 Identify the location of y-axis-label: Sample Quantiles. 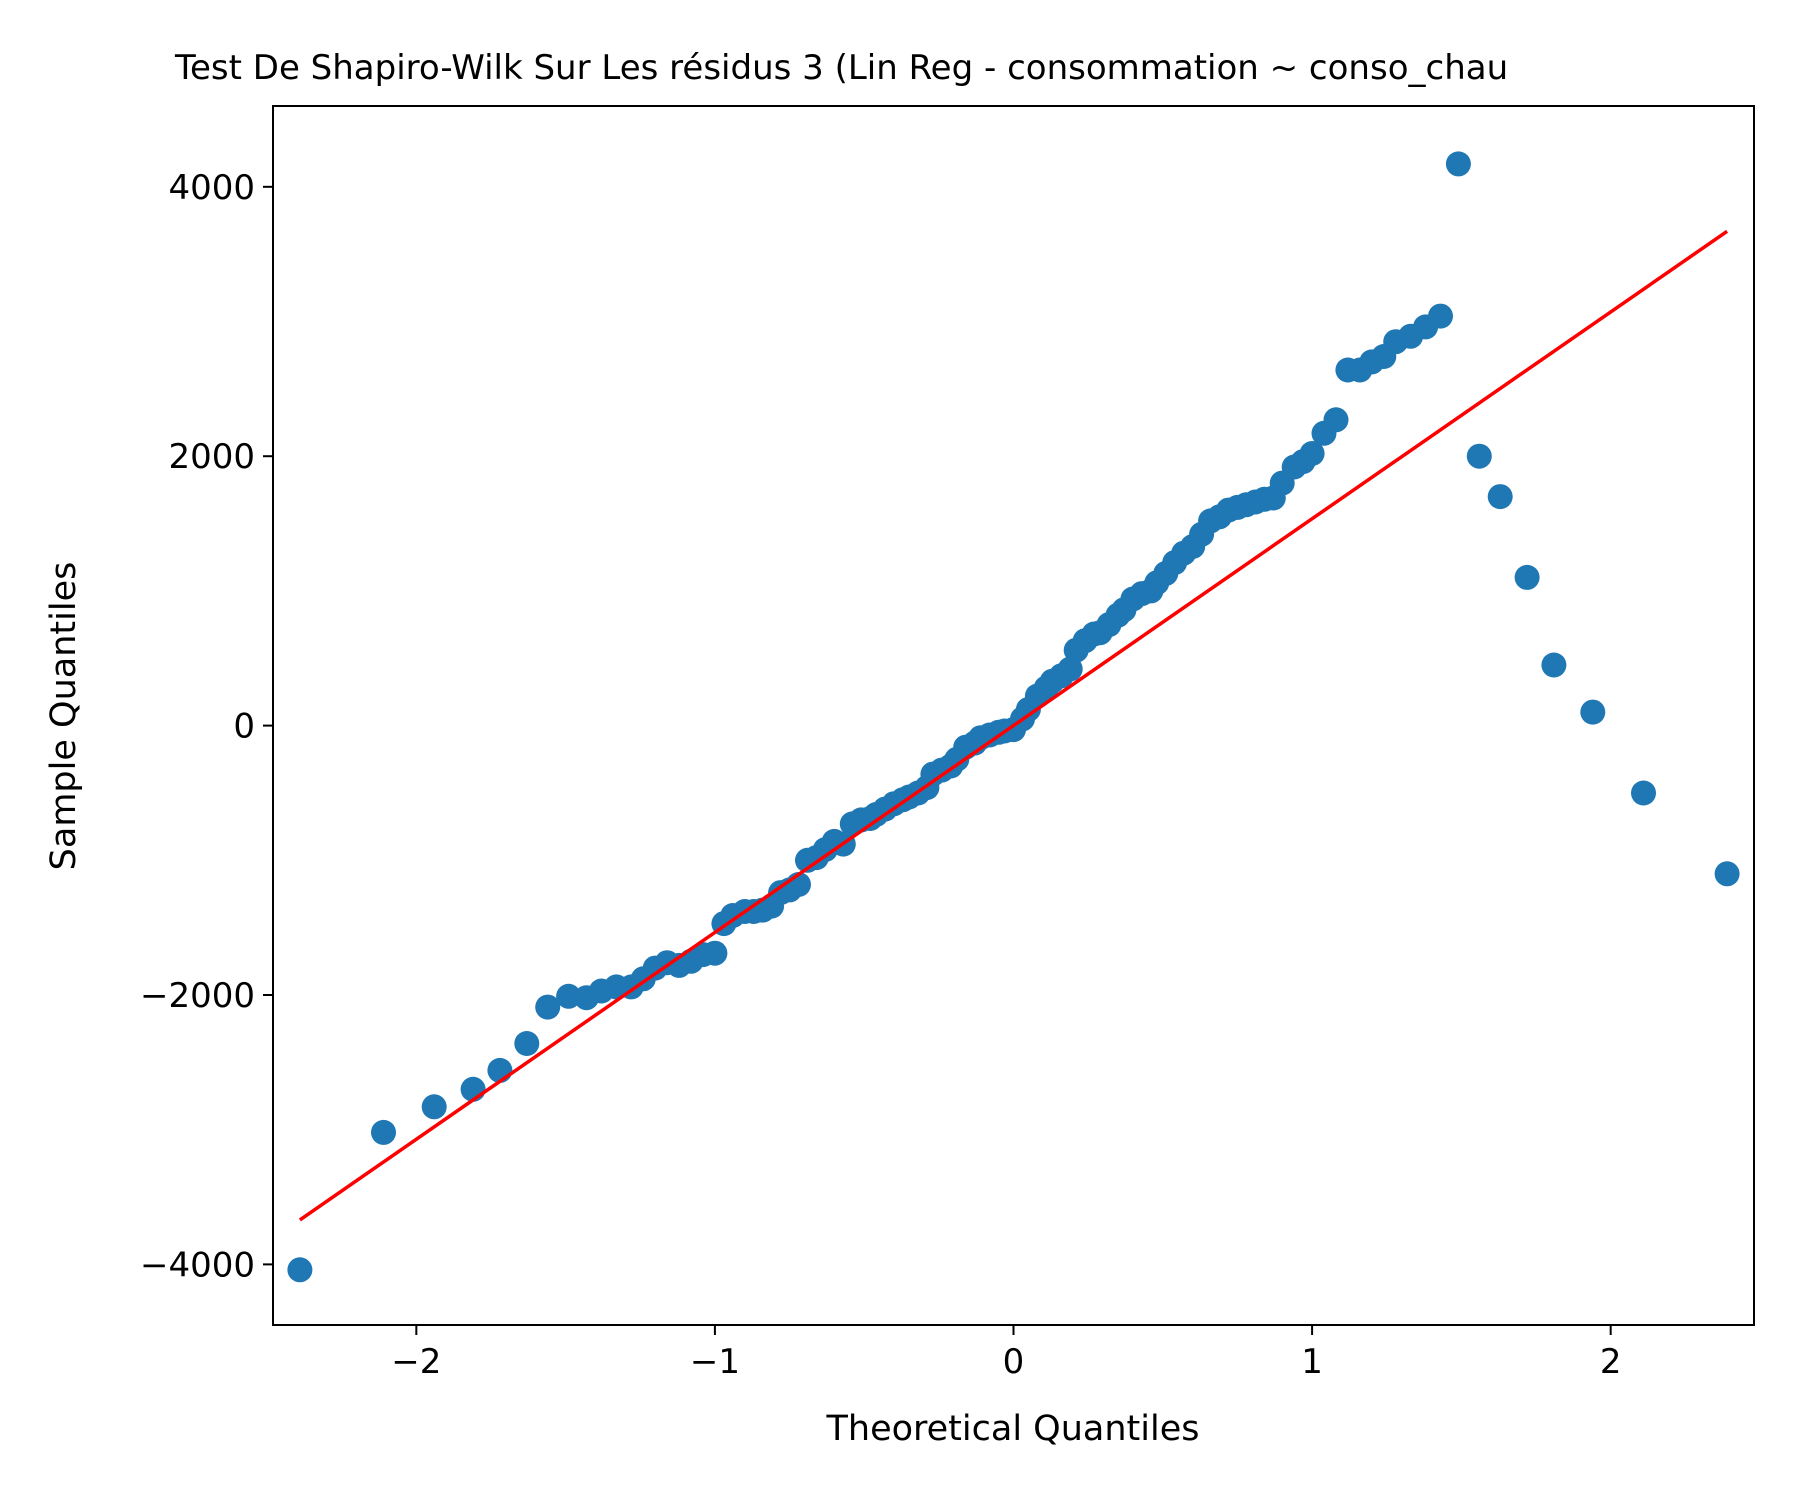
(64, 716).